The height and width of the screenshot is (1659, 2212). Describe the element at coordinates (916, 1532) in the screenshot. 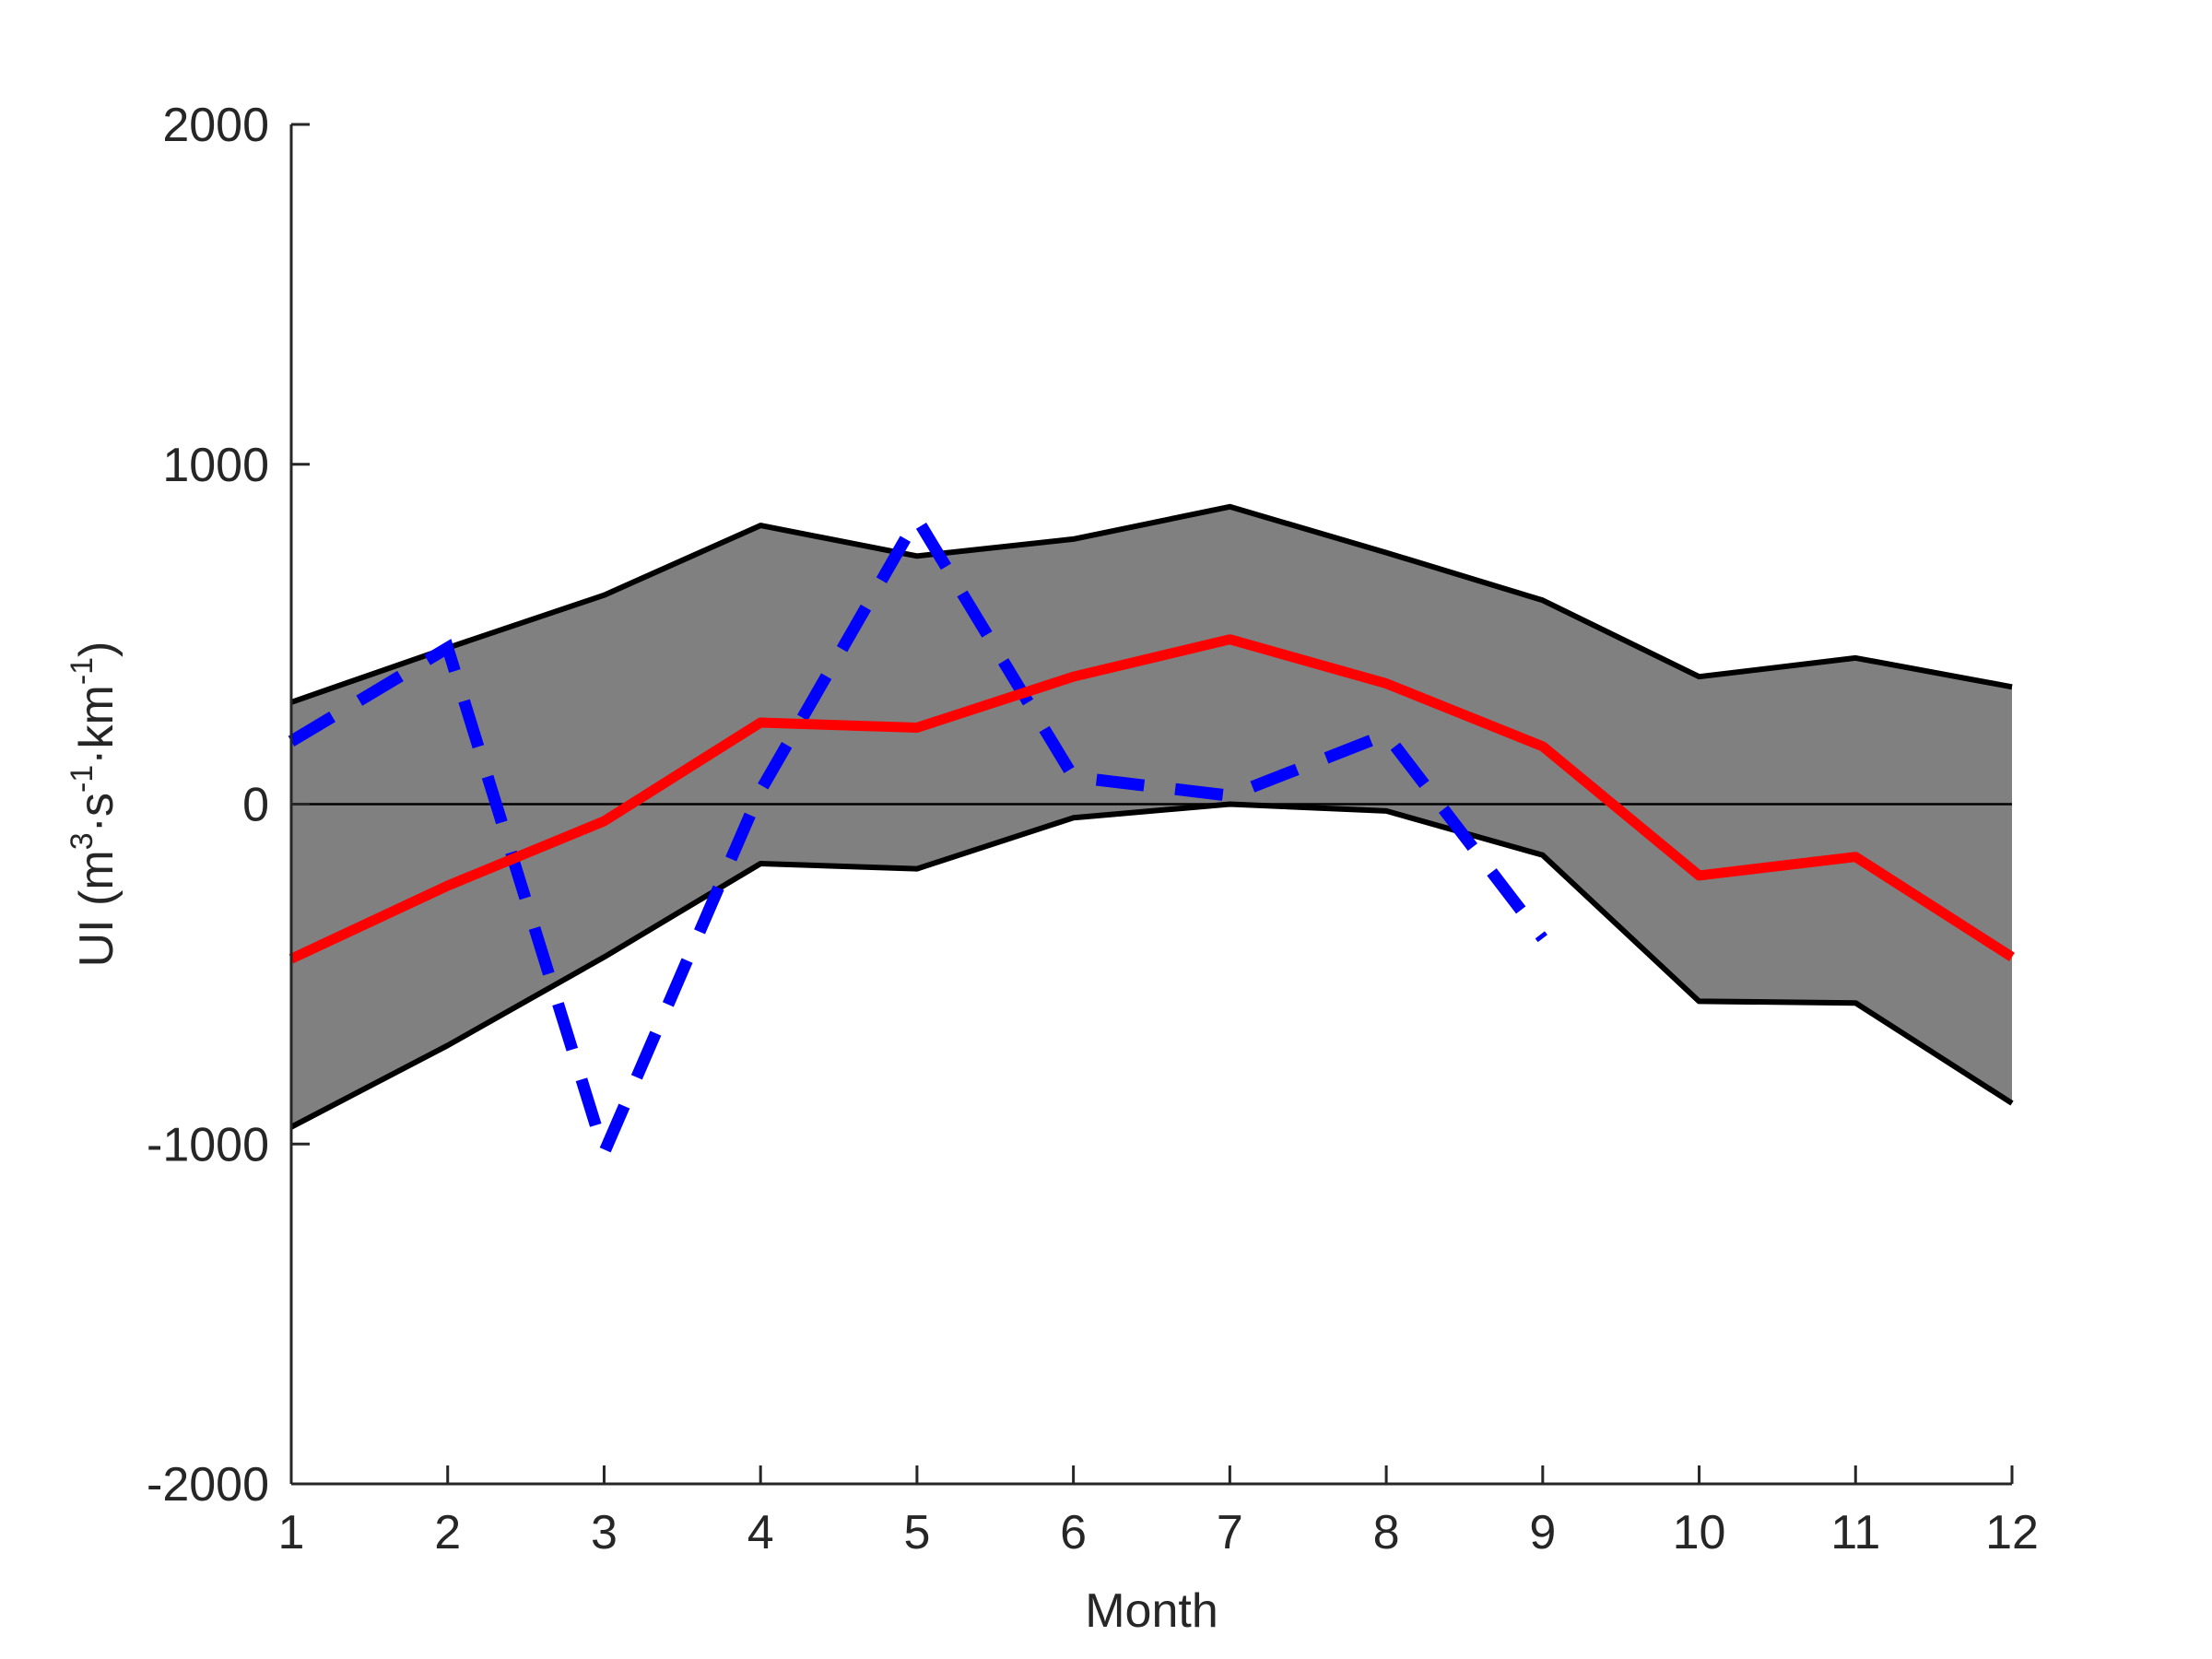

I see `x-tick-label: 5` at that location.